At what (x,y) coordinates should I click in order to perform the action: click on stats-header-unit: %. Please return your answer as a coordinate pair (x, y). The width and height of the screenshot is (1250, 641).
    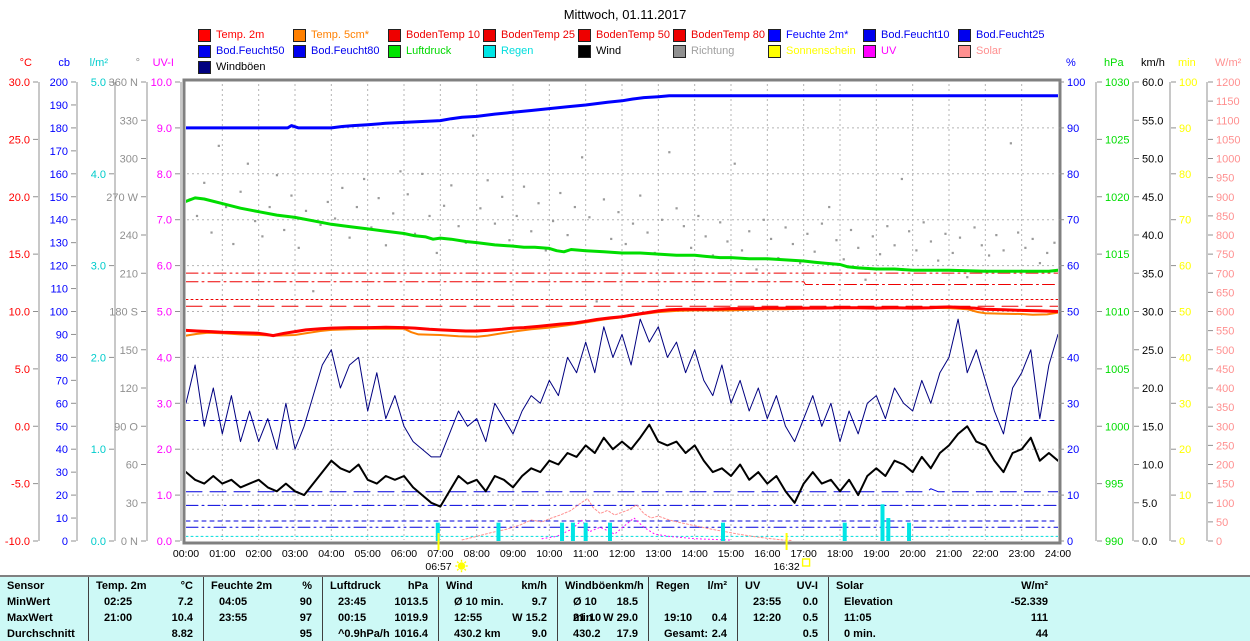
    Looking at the image, I should click on (307, 586).